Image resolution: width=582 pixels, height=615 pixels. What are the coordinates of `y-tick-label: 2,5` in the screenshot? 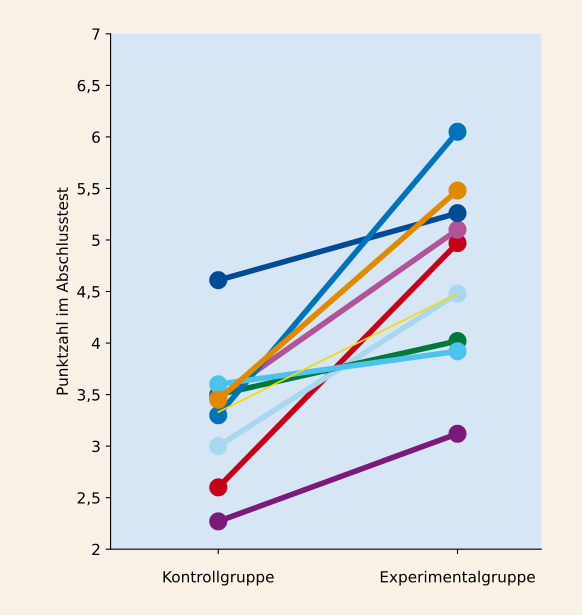 It's located at (89, 499).